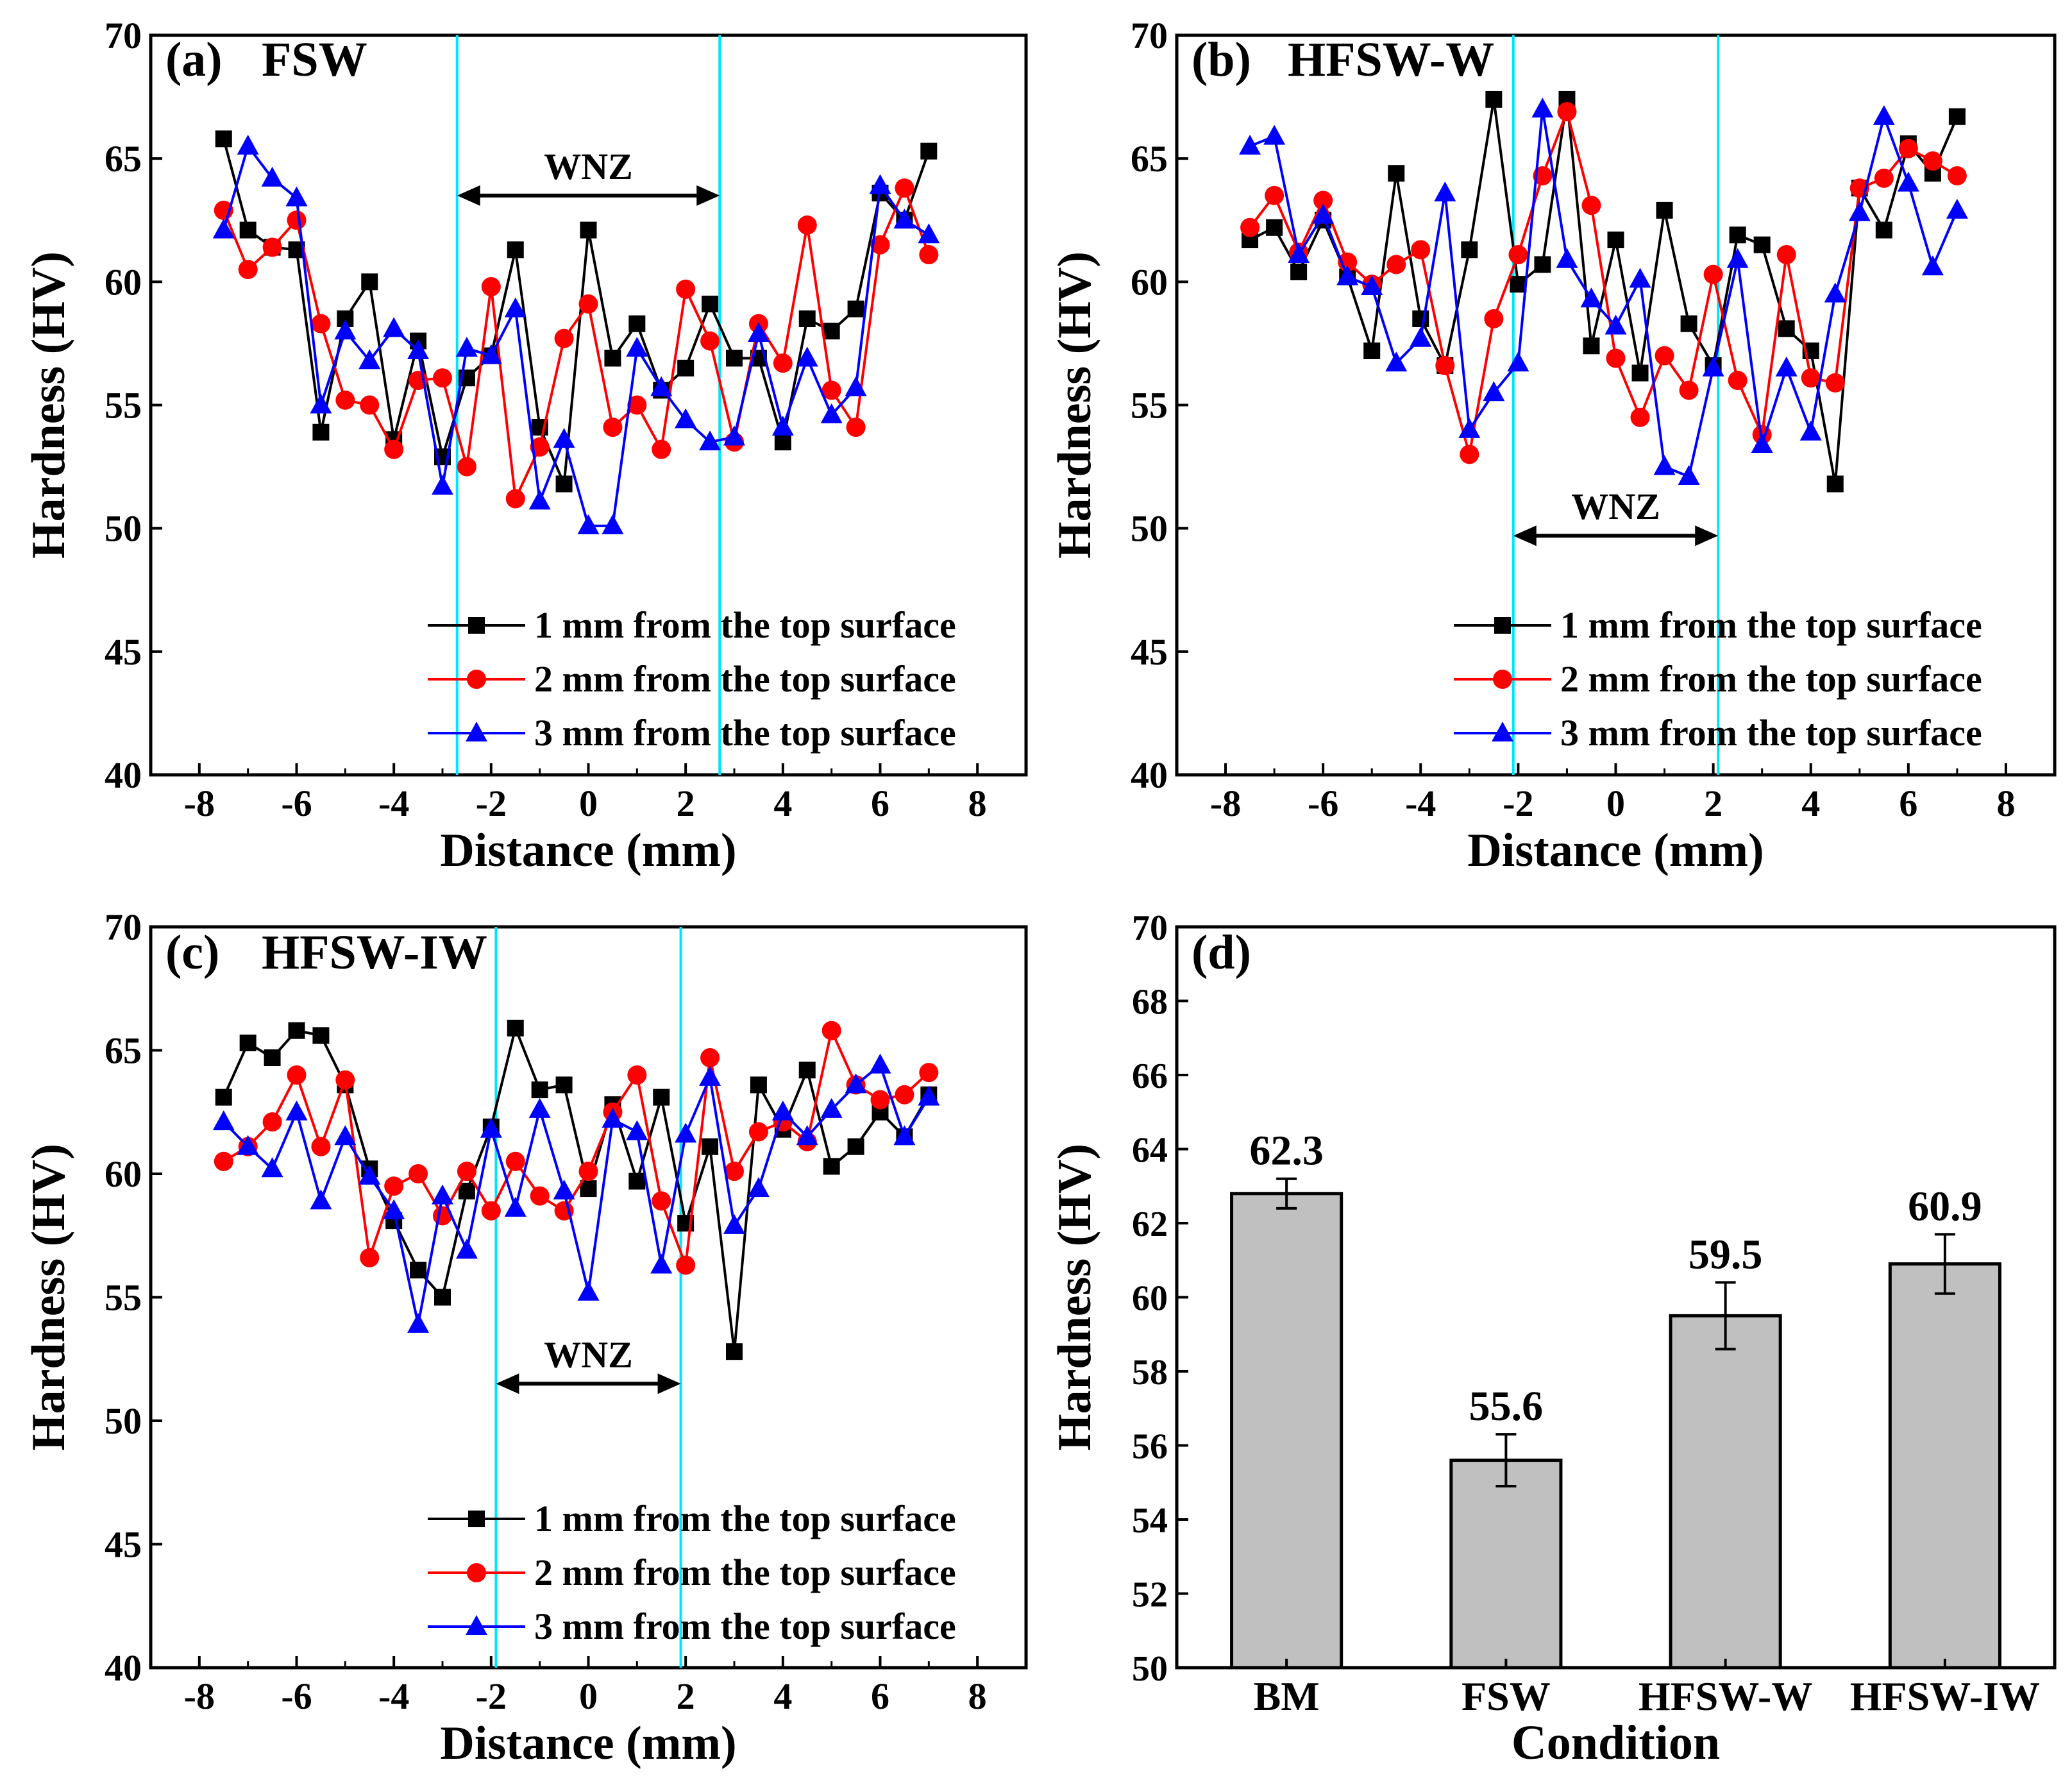 Image resolution: width=2072 pixels, height=1778 pixels. Describe the element at coordinates (314, 60) in the screenshot. I see `panel-title: FSW` at that location.